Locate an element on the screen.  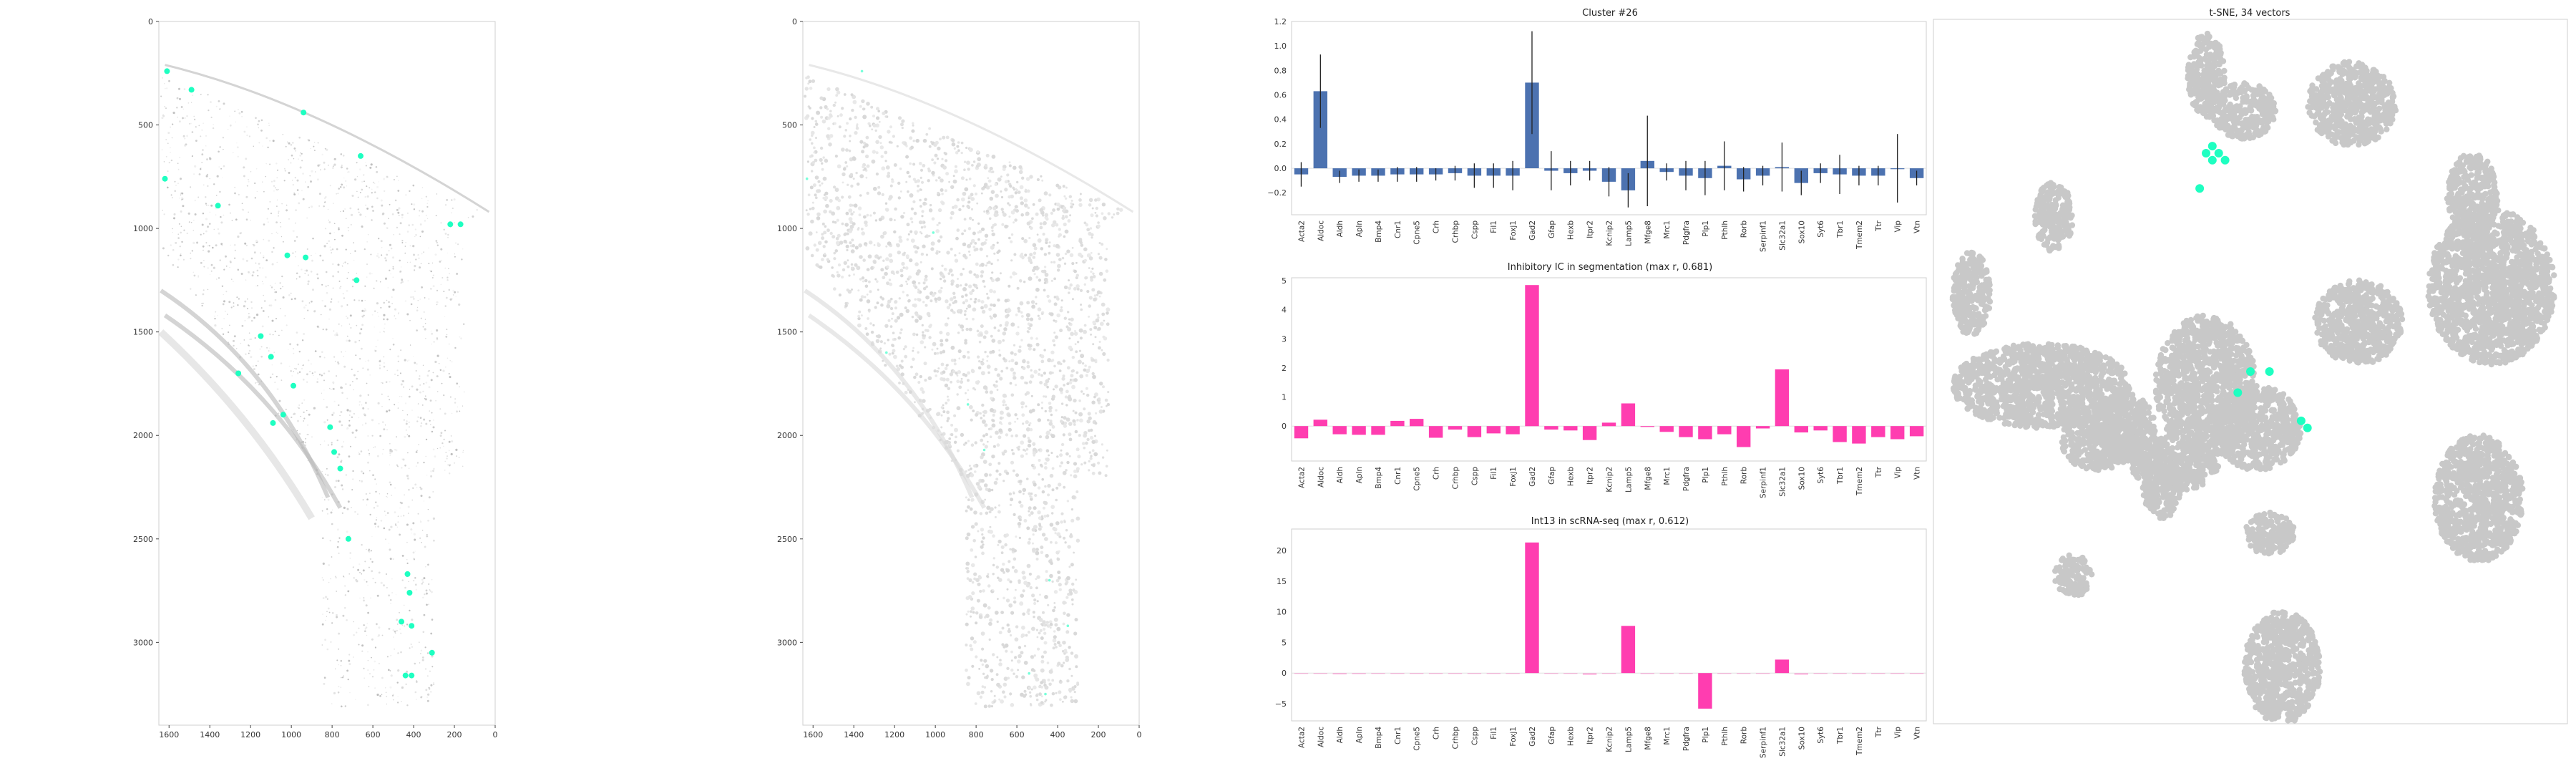
x-tick-label: Gad2 is located at coordinates (1532, 477).